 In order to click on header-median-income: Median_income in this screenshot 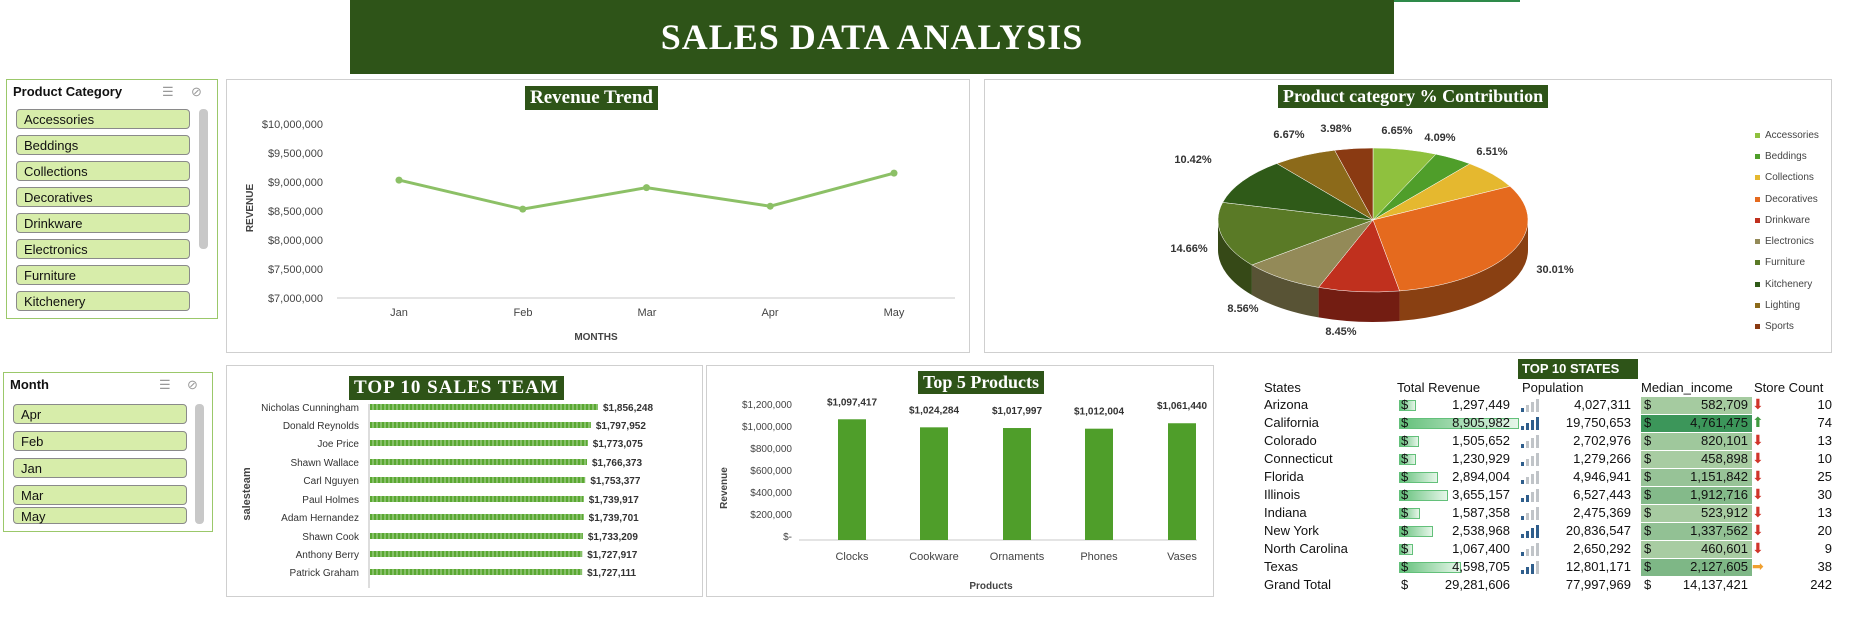, I will do `click(1687, 387)`.